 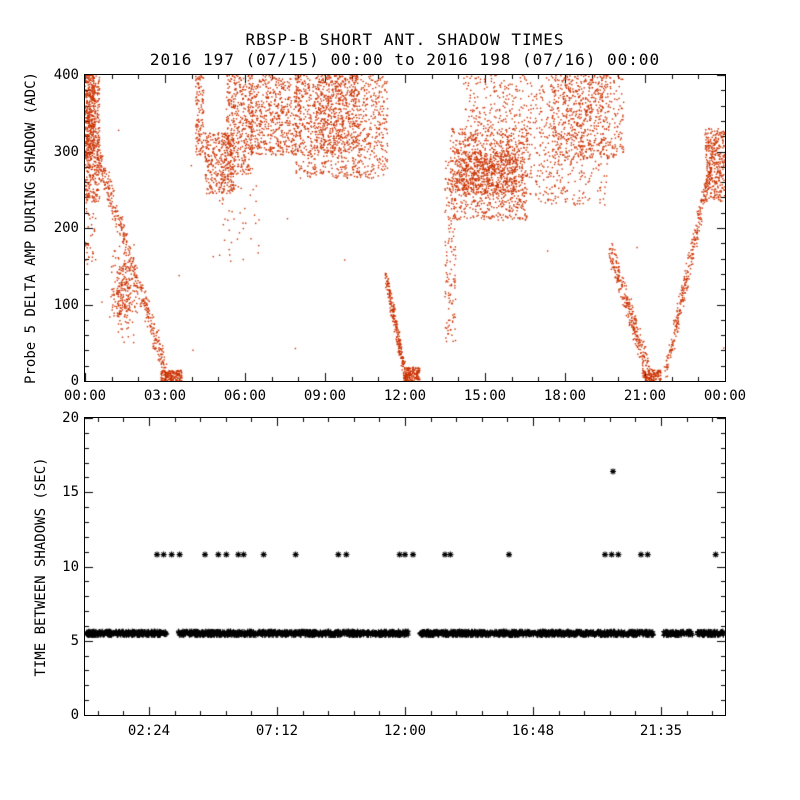 What do you see at coordinates (485, 396) in the screenshot?
I see `x-tick-label: 15:00` at bounding box center [485, 396].